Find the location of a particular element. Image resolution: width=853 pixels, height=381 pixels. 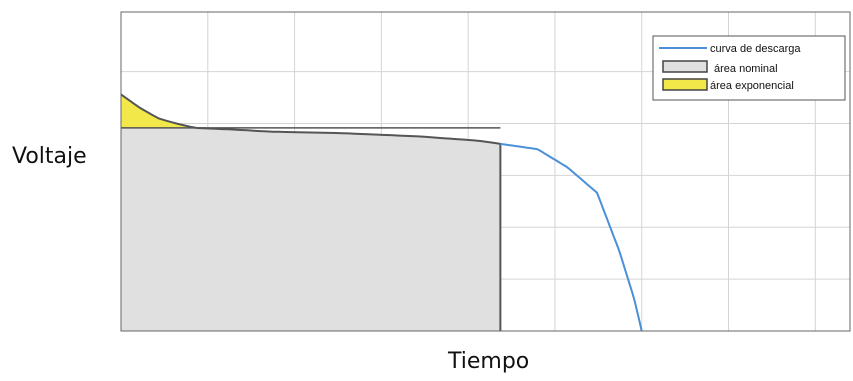

y-axis-label: Voltaje is located at coordinates (49, 156).